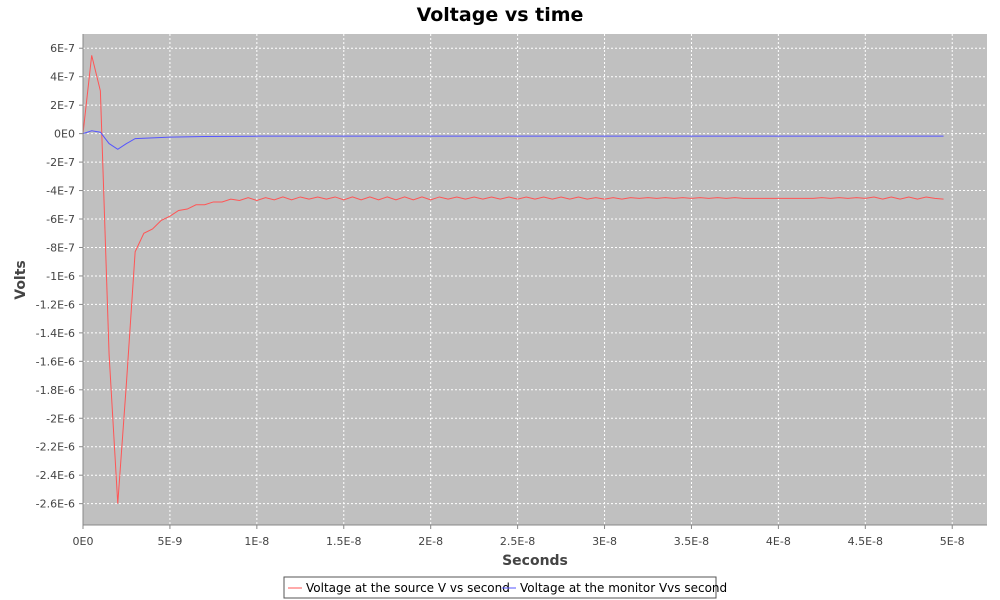 Image resolution: width=1000 pixels, height=600 pixels. Describe the element at coordinates (62, 105) in the screenshot. I see `y-tick-label: 2E-7` at that location.